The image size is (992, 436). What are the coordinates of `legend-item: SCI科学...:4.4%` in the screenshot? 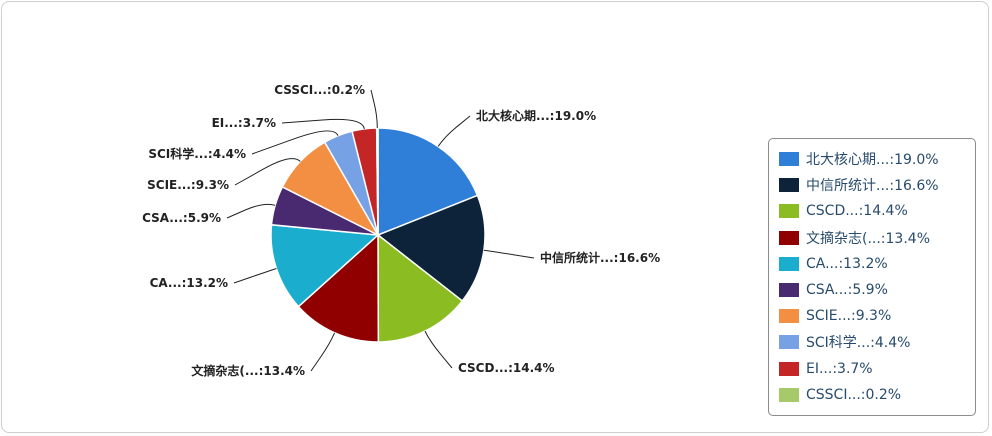 It's located at (877, 342).